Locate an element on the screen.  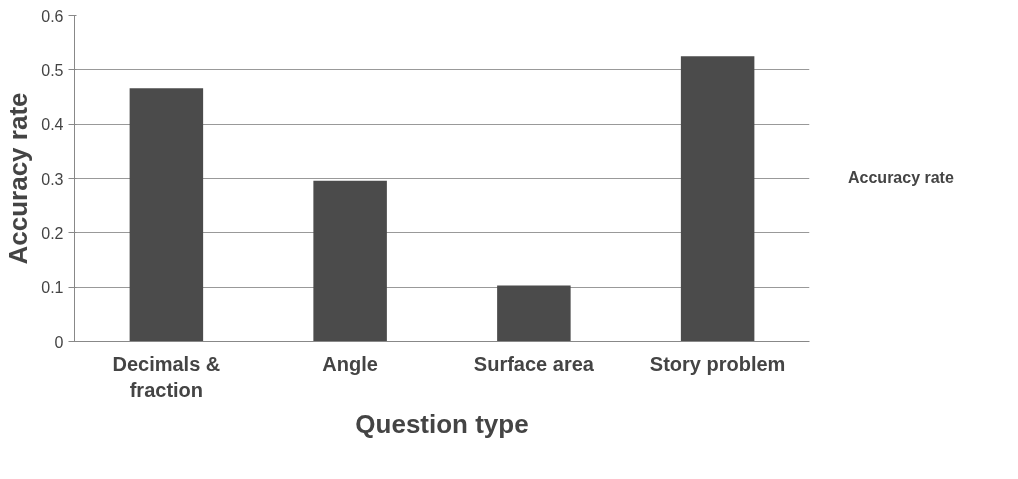
x-tick-label: Angle is located at coordinates (350, 363).